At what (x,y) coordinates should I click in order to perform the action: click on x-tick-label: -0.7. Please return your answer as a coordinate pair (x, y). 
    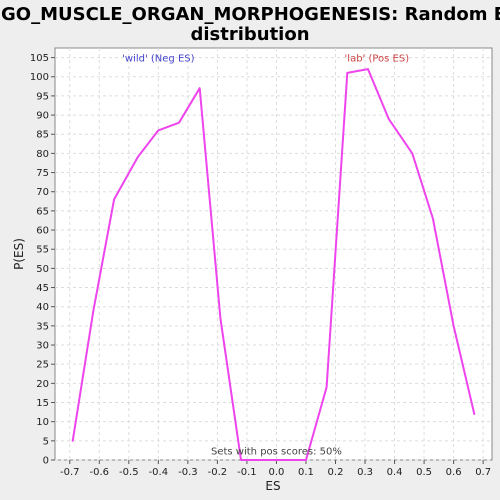
    Looking at the image, I should click on (70, 472).